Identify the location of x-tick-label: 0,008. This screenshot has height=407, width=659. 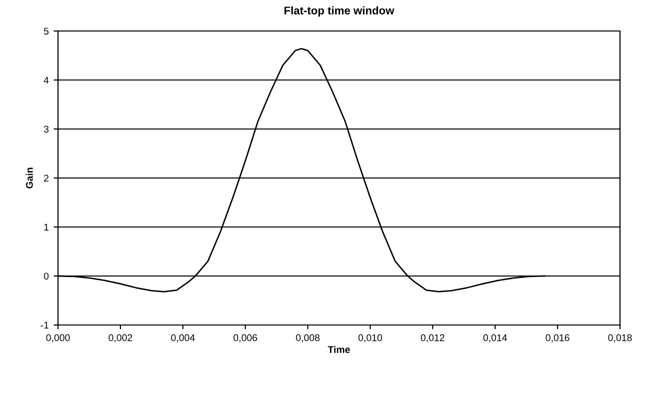
(308, 338).